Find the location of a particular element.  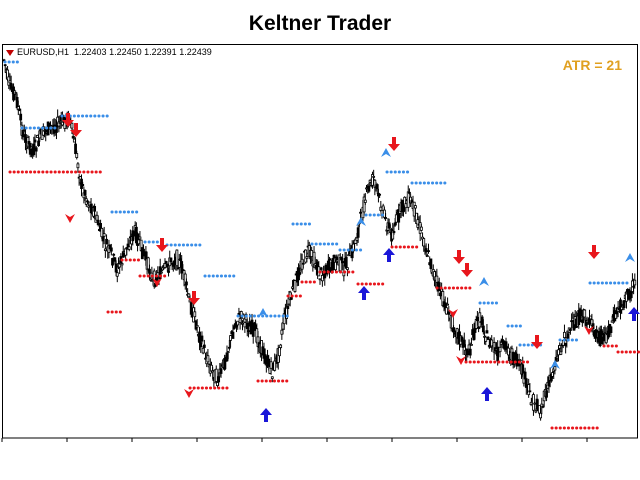

chevron-up-icon is located at coordinates (263, 312).